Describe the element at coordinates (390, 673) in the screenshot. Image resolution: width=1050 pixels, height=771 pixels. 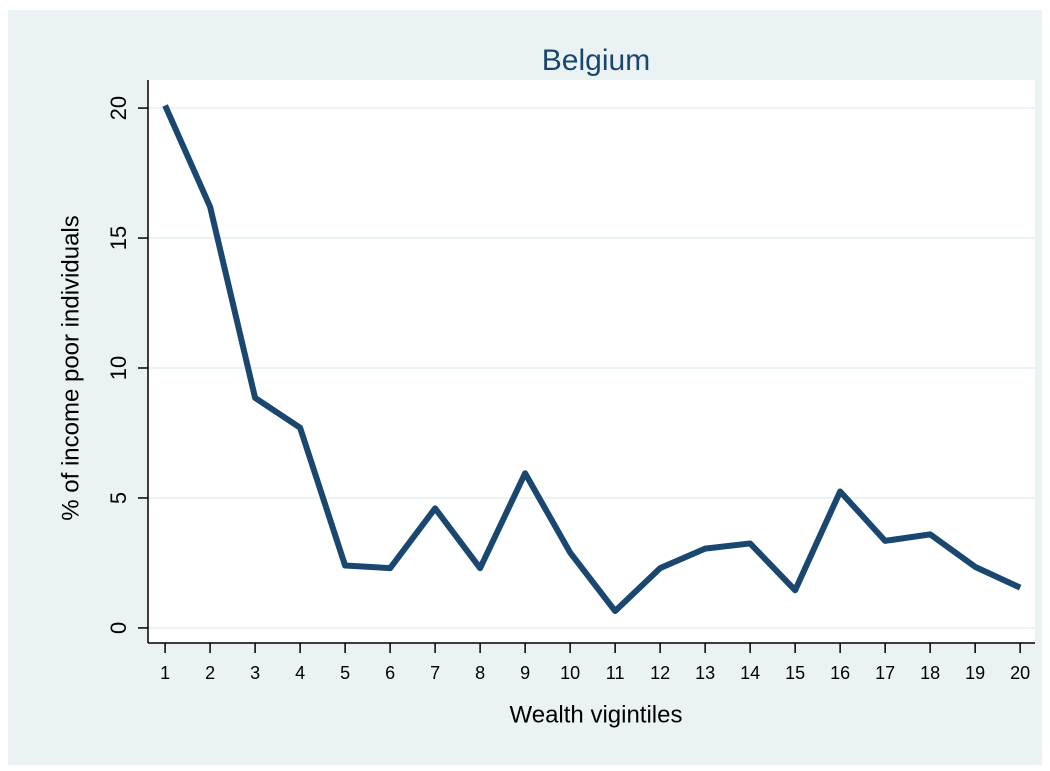
I see `x-tick-label: 6` at that location.